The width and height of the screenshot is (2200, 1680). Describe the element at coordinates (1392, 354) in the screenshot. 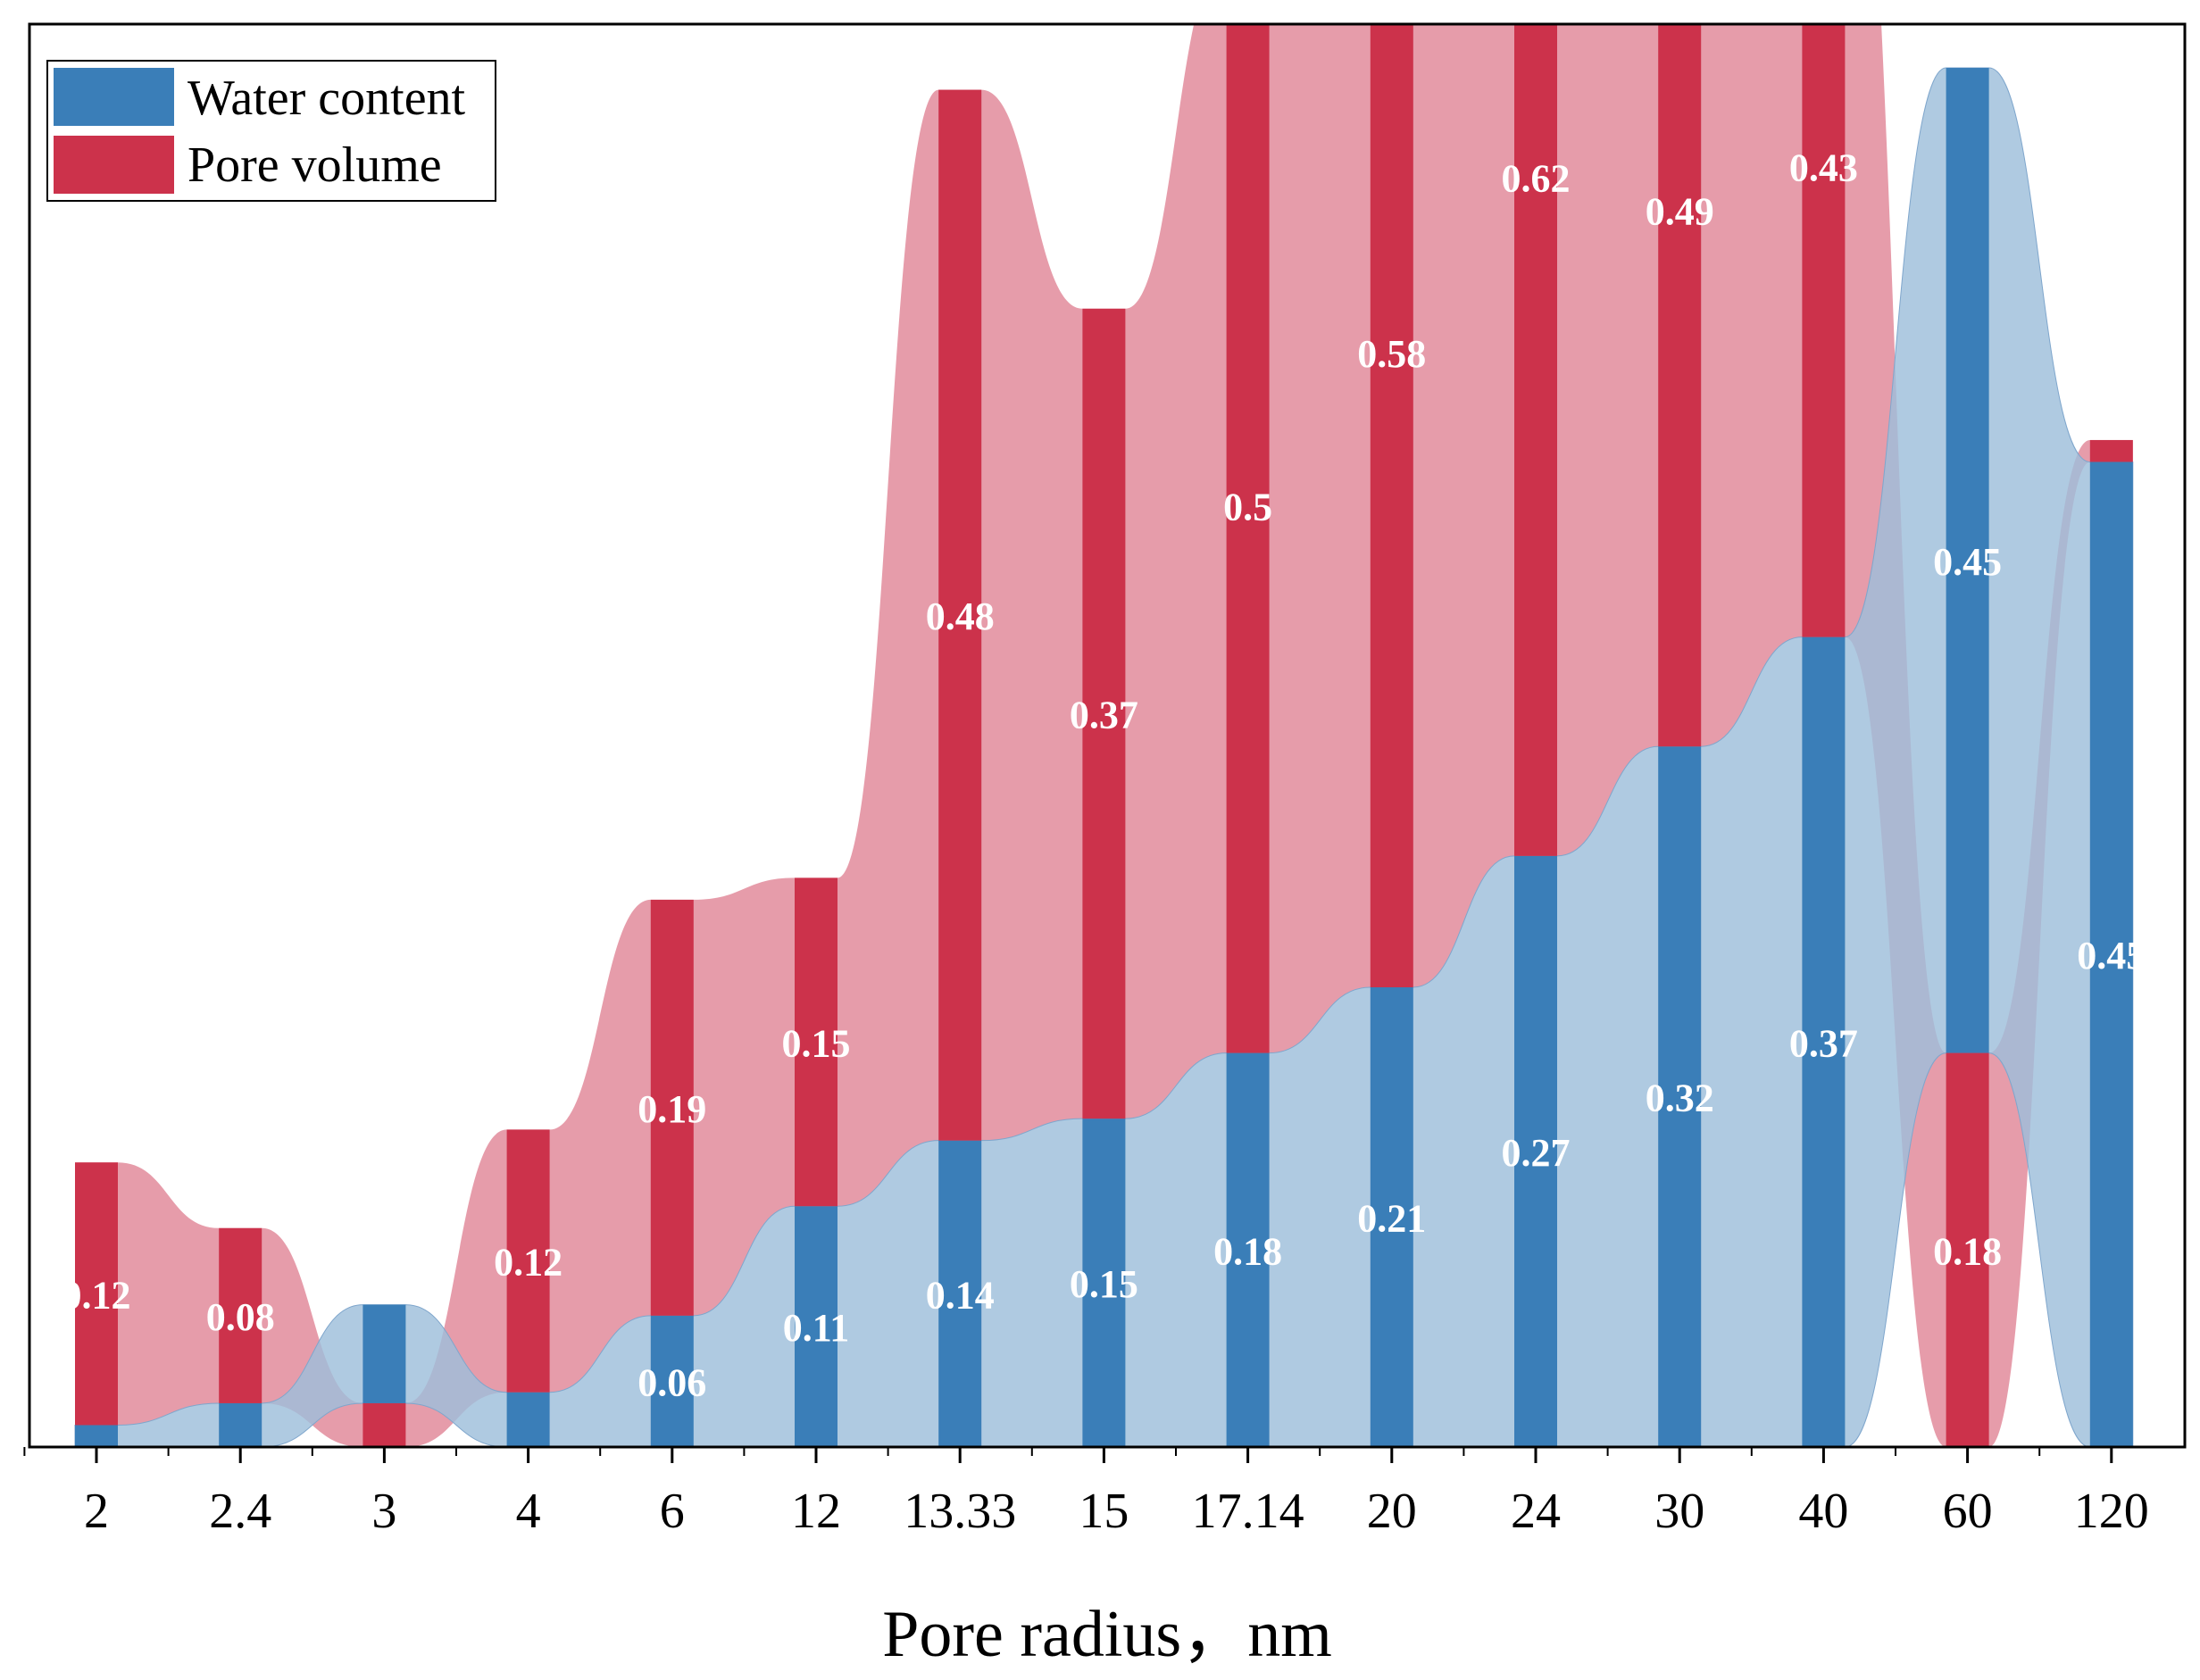

I see `data-label-pore-volume: 0.58` at that location.